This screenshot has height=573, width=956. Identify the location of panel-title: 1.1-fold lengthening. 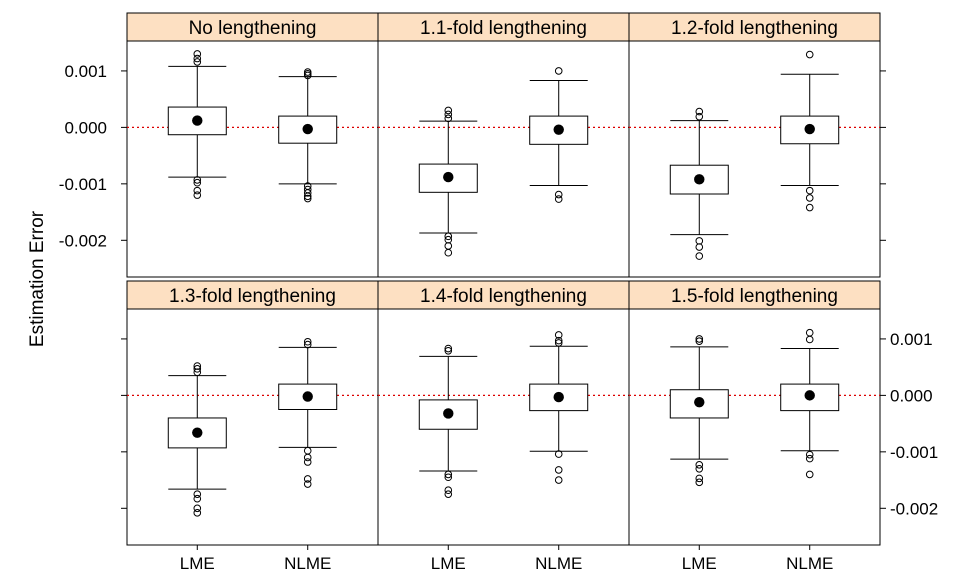
(503, 28).